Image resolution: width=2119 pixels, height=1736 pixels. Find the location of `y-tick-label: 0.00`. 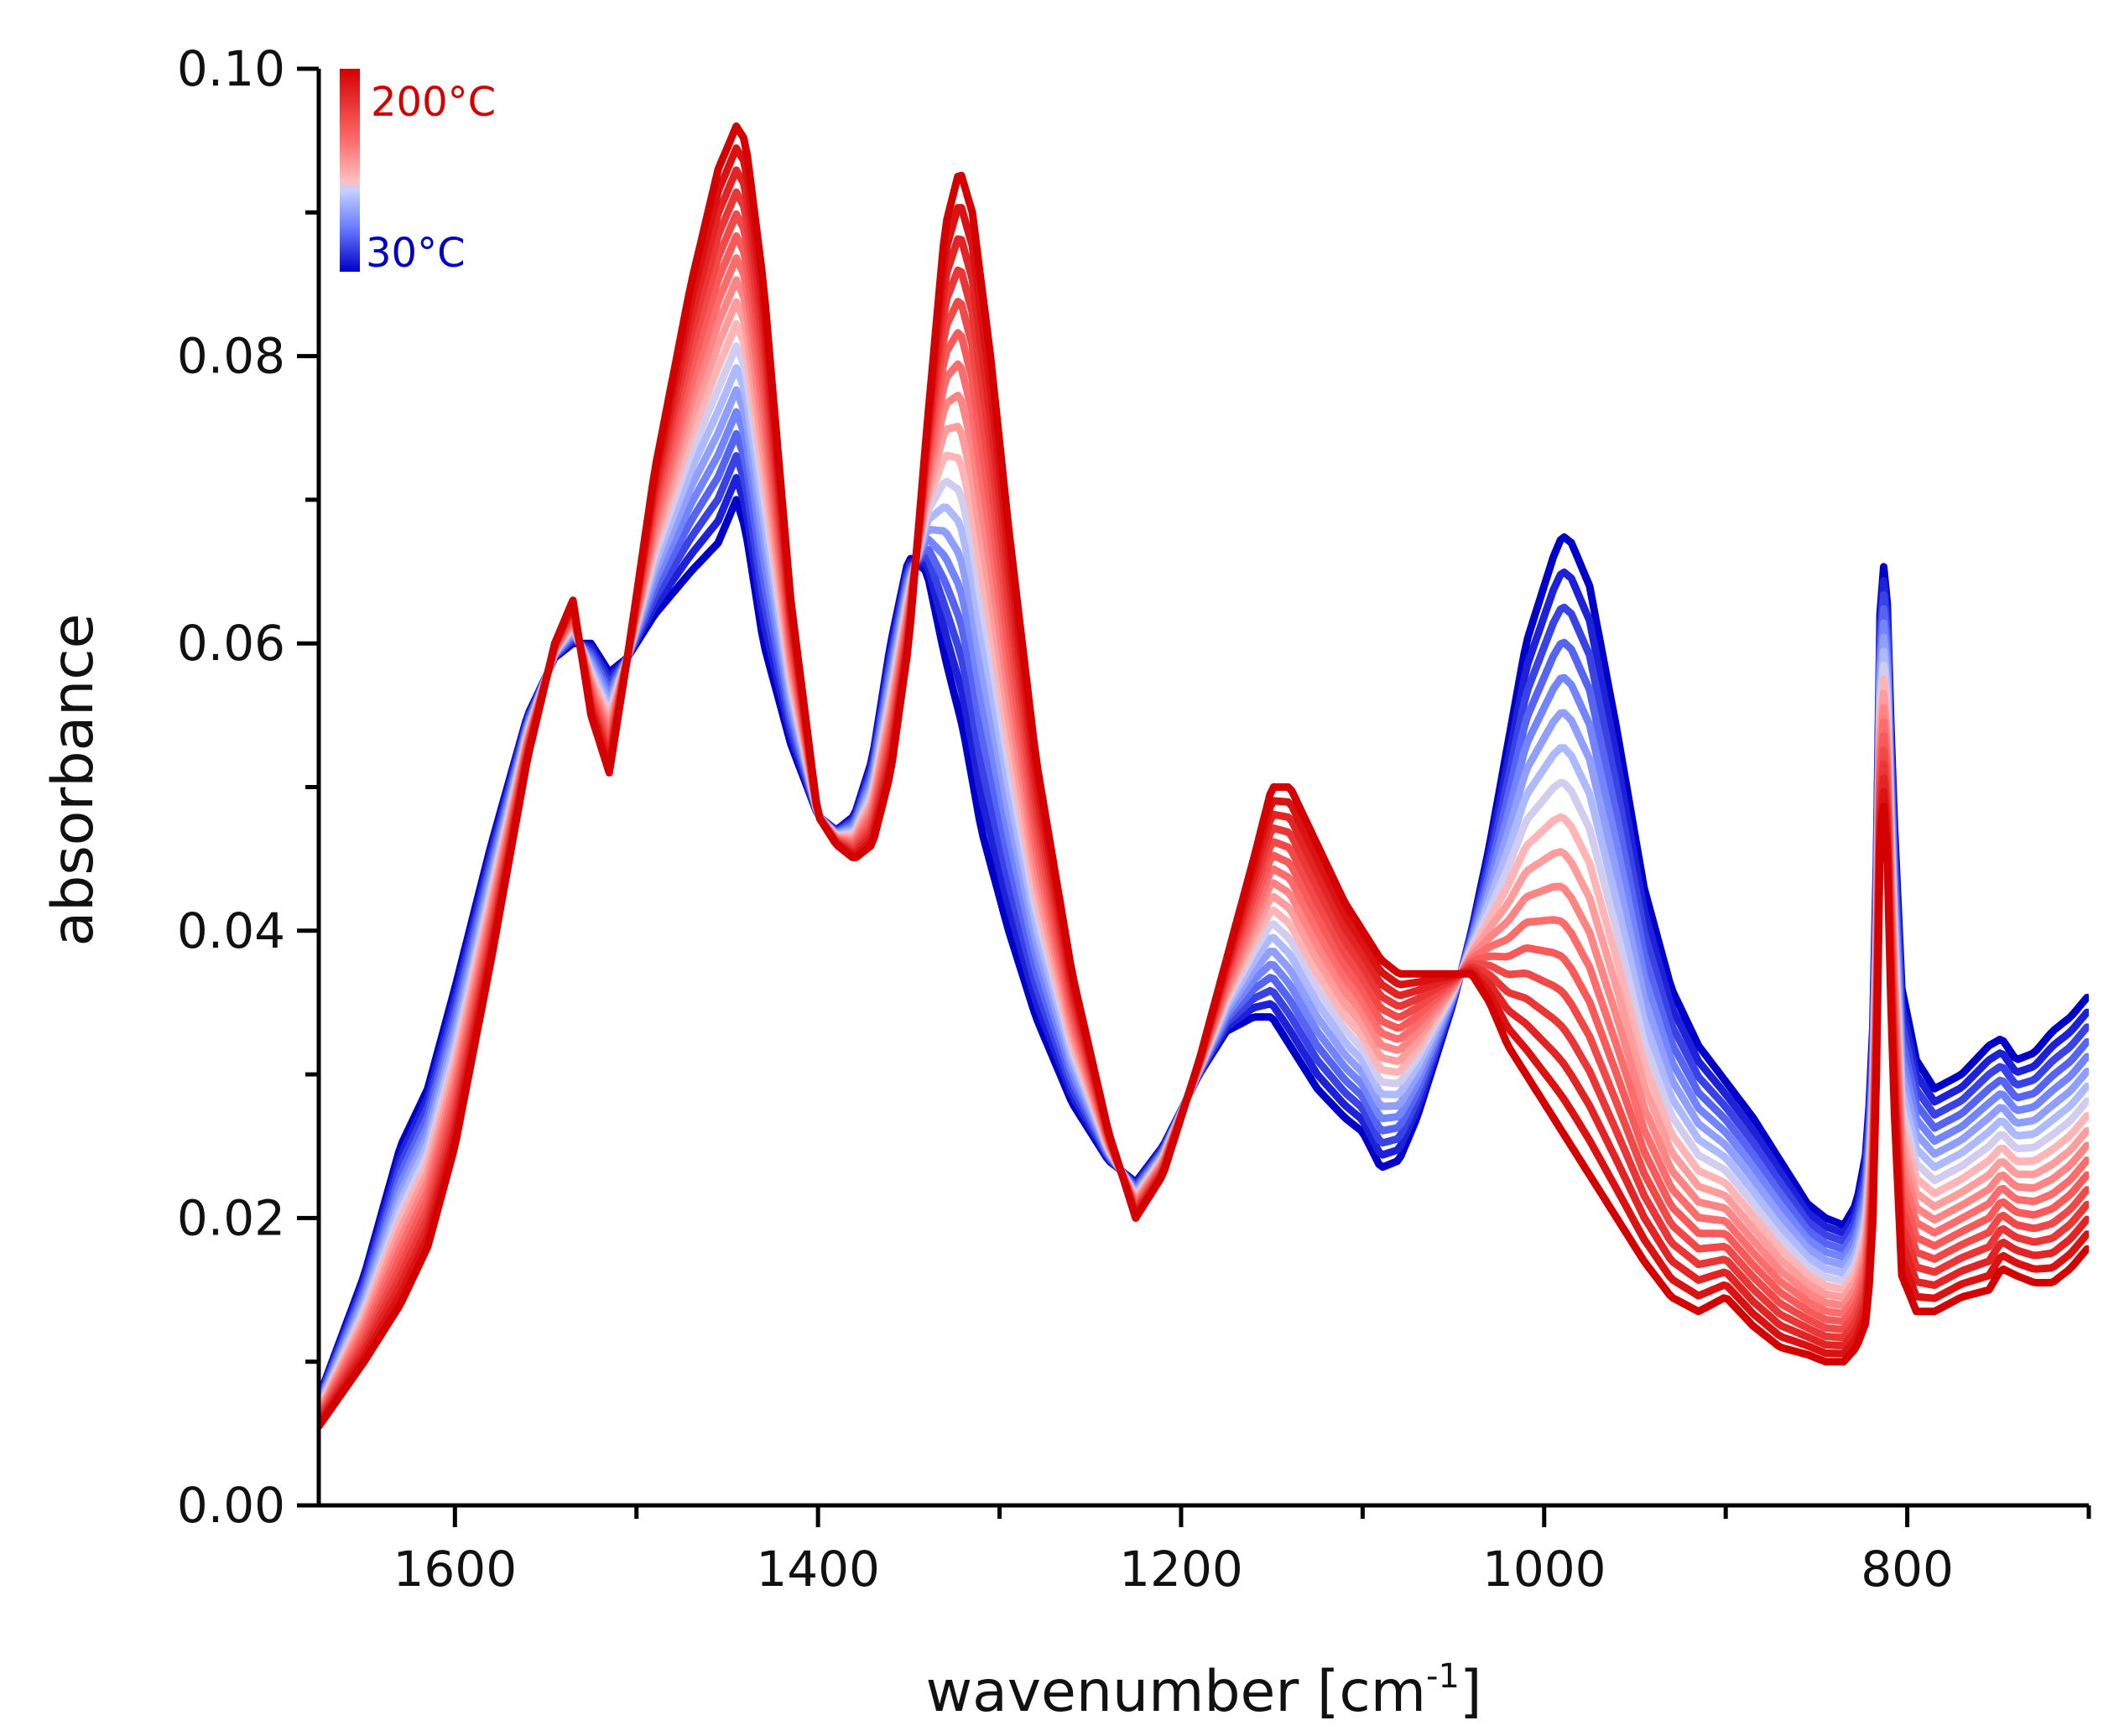

y-tick-label: 0.00 is located at coordinates (231, 1506).